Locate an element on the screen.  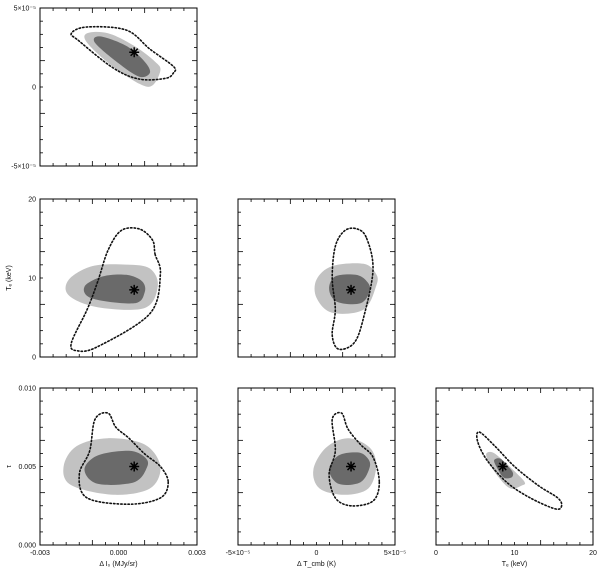
x-tick-label: 0.000 is located at coordinates (119, 553).